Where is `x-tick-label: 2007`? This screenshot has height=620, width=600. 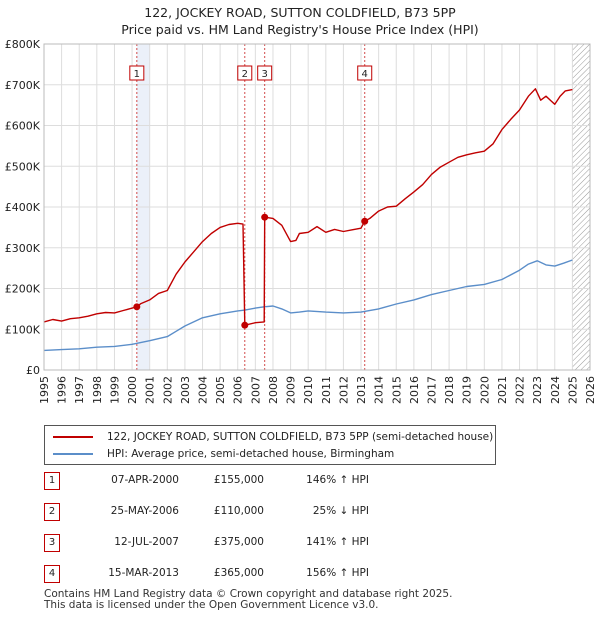 x-tick-label: 2007 is located at coordinates (255, 390).